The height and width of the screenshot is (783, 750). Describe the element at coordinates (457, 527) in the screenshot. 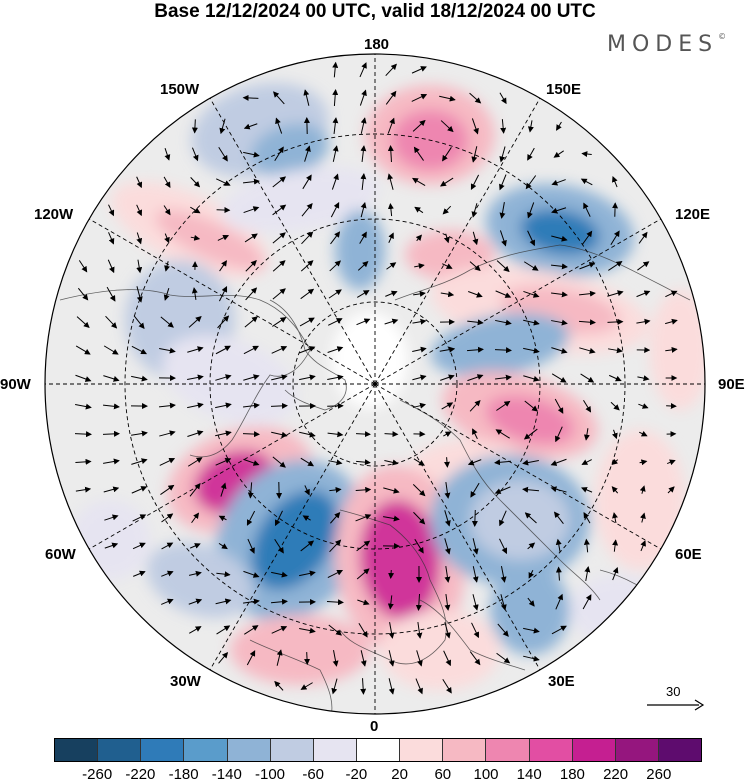

I see `meridian-line` at that location.